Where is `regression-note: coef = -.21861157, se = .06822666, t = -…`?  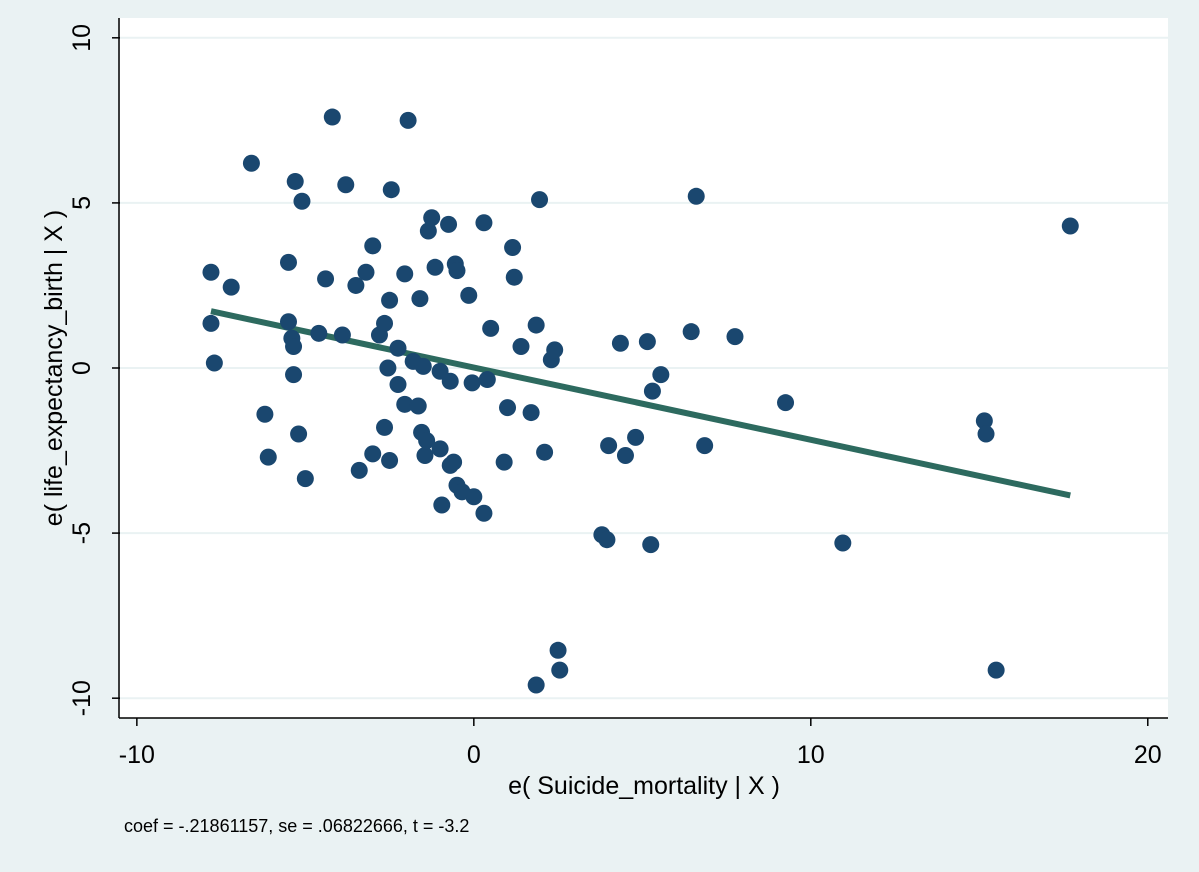
regression-note: coef = -.21861157, se = .06822666, t = -… is located at coordinates (296, 826).